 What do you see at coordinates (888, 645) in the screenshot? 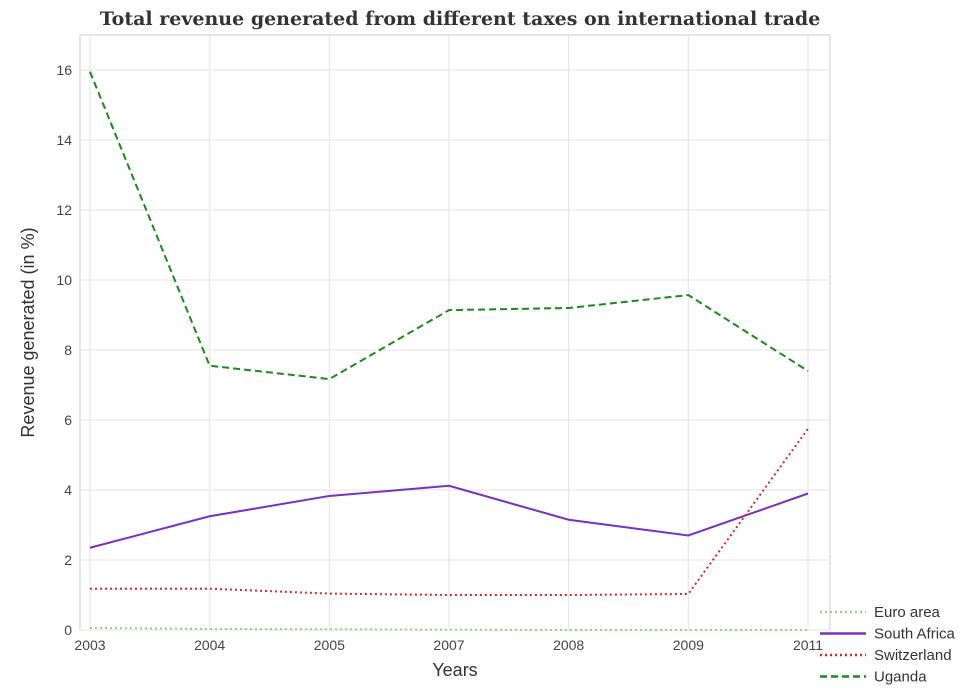
I see `legend: Euro area South Africa Switzerland Uganda` at bounding box center [888, 645].